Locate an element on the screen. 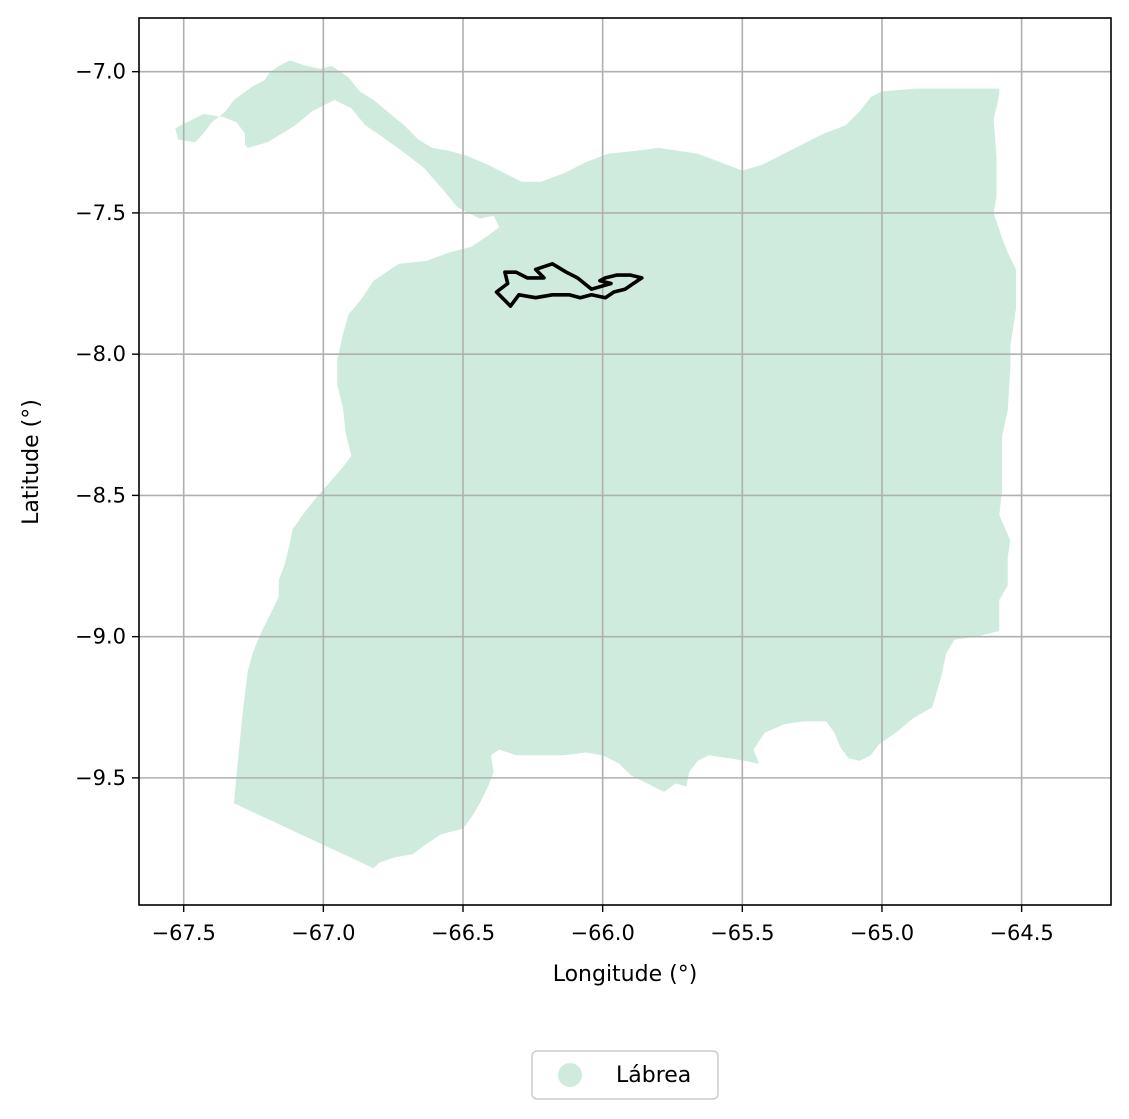 This screenshot has height=1119, width=1129. x-tick-label: −65.5 is located at coordinates (742, 933).